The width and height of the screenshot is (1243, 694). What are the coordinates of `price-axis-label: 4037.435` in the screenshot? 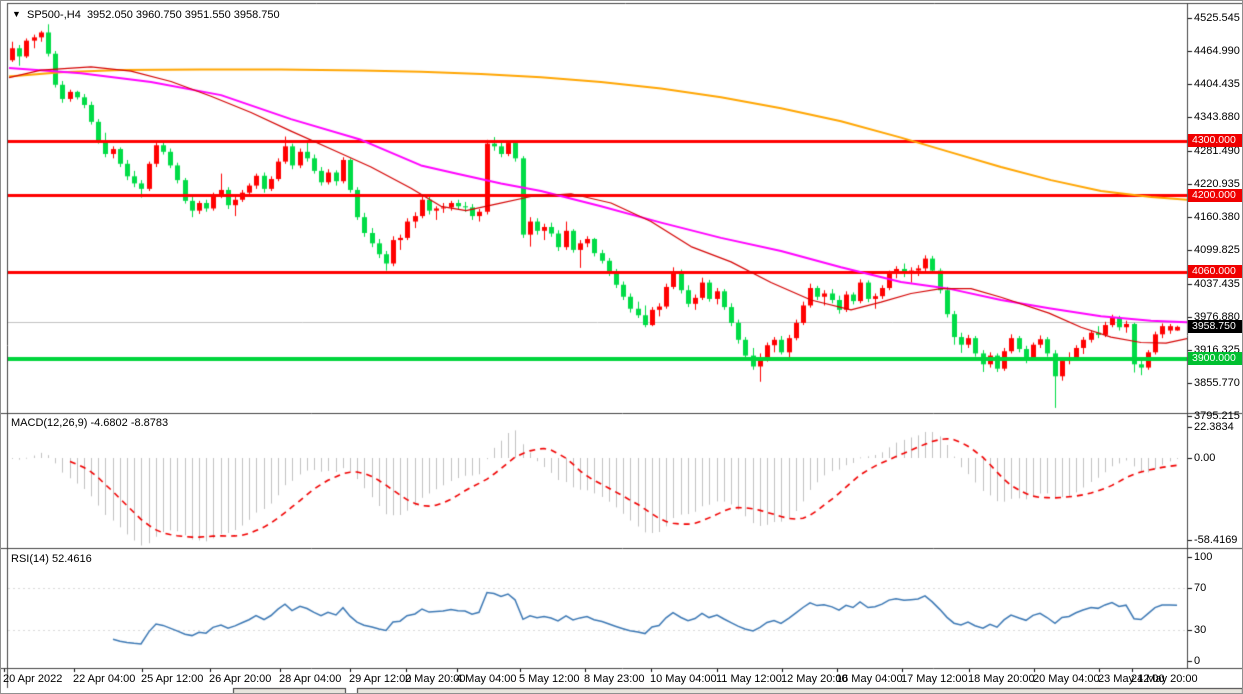 It's located at (1217, 283).